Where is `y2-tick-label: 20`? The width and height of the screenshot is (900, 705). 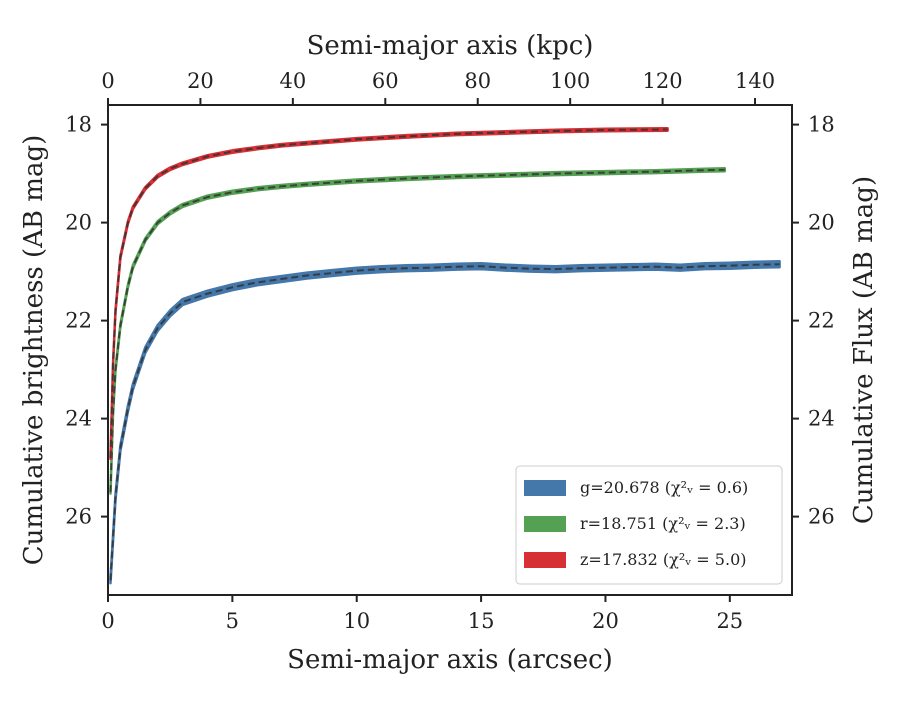 y2-tick-label: 20 is located at coordinates (821, 223).